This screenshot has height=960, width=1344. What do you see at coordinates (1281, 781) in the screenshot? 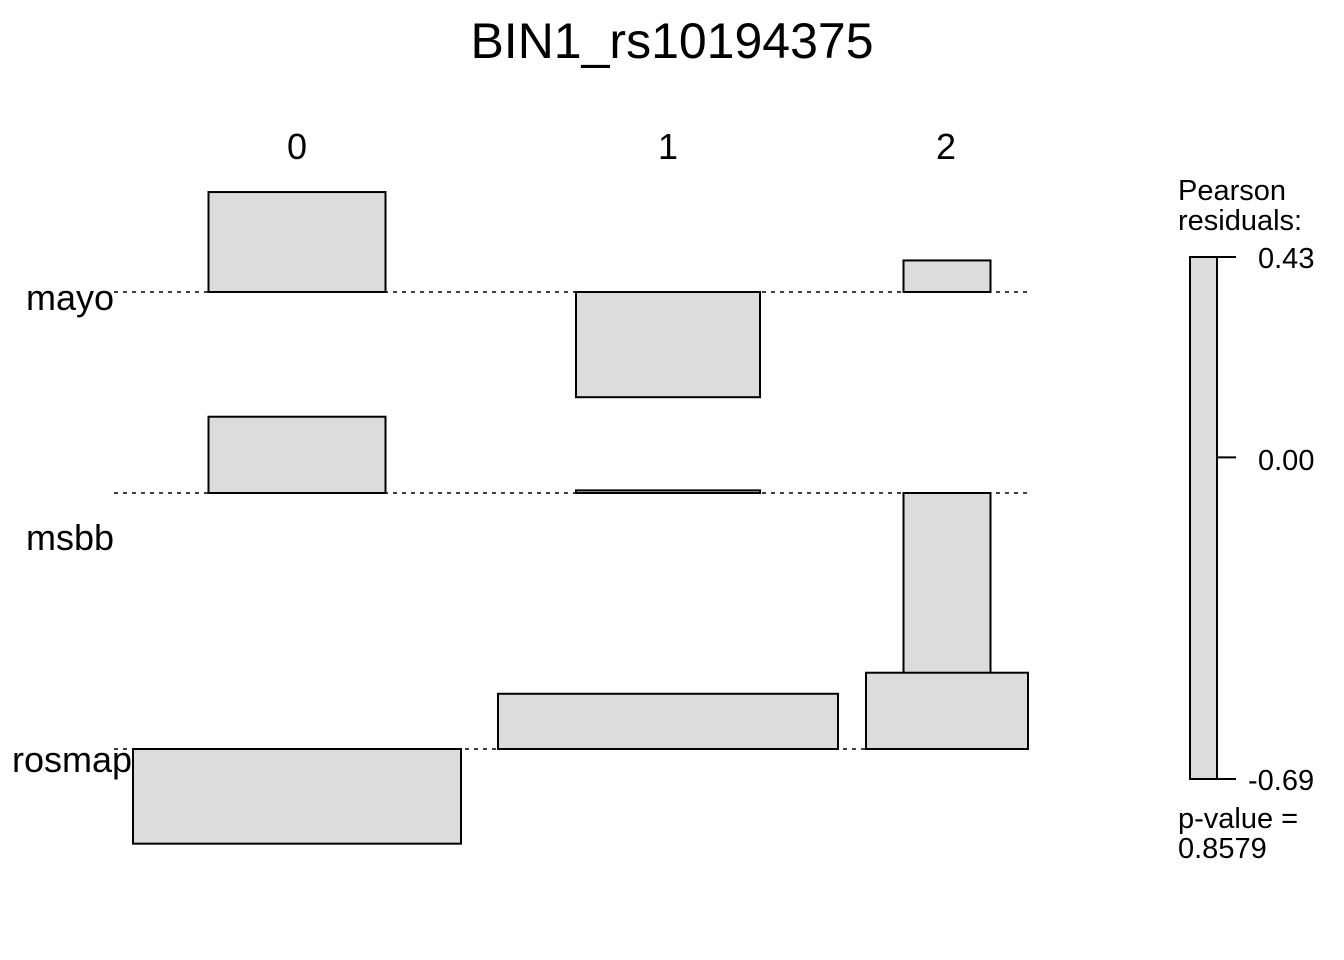
I see `legend-min-label: -0.69` at bounding box center [1281, 781].